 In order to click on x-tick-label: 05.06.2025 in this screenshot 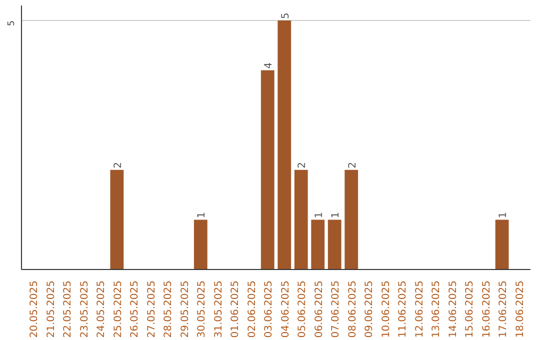, I will do `click(302, 309)`.